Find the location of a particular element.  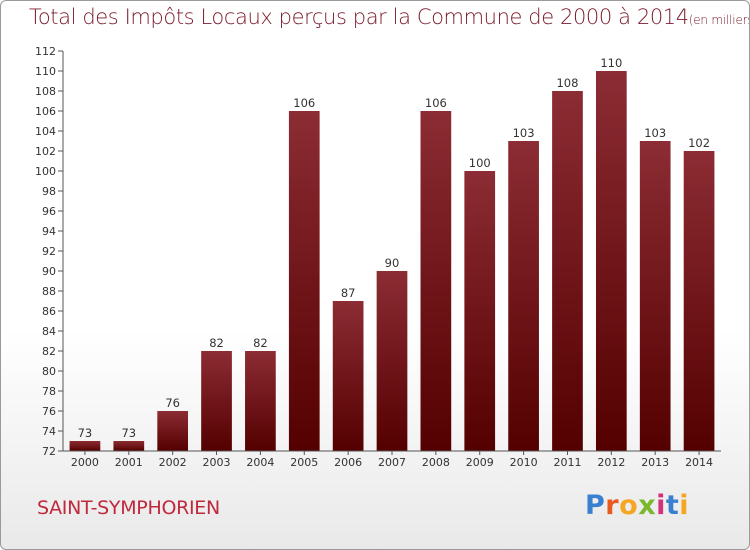

x-tick-label: 2004 is located at coordinates (260, 462).